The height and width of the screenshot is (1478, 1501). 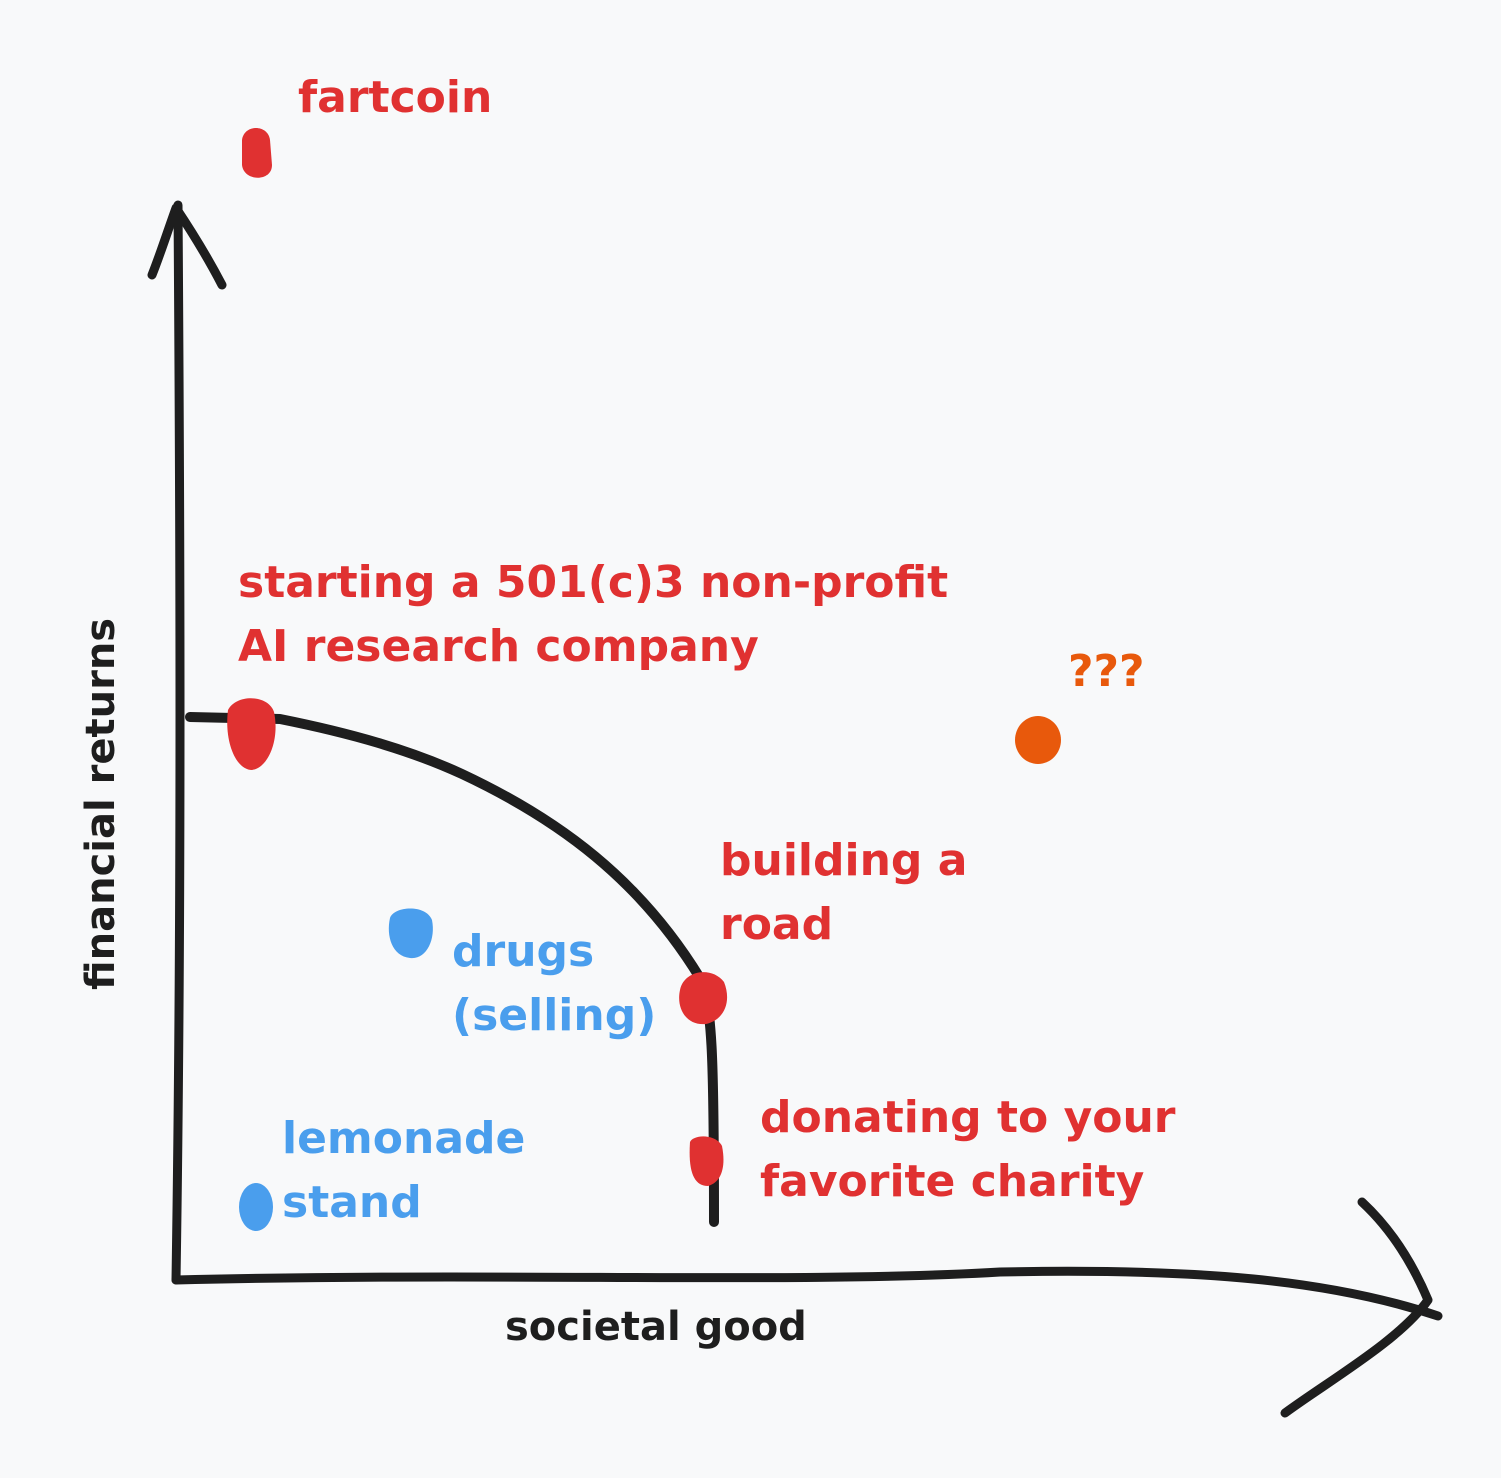 I want to click on drugs-label: drugs (selling), so click(x=554, y=983).